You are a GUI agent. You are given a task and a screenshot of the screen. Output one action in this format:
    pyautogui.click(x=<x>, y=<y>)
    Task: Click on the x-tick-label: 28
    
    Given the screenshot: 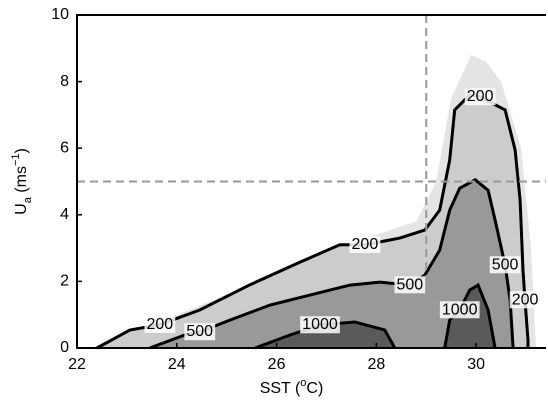 What is the action you would take?
    pyautogui.click(x=376, y=364)
    